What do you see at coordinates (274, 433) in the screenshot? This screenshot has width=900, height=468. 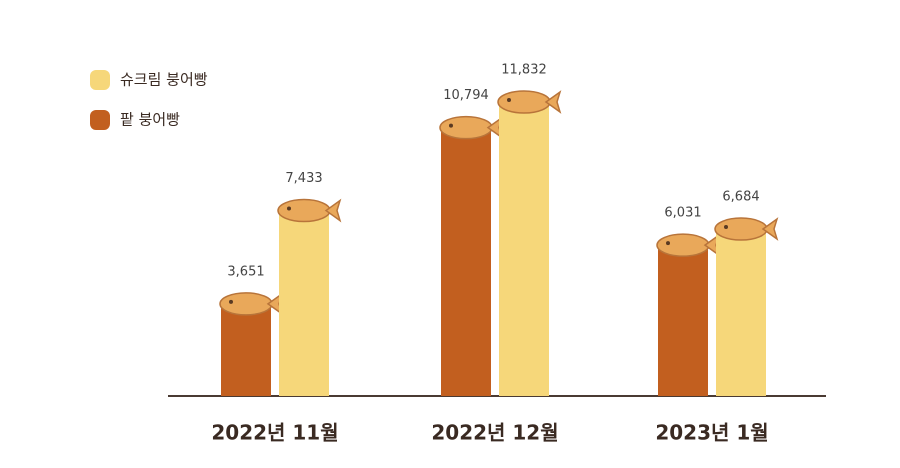 I see `x-tick-label: 2022년 11월` at bounding box center [274, 433].